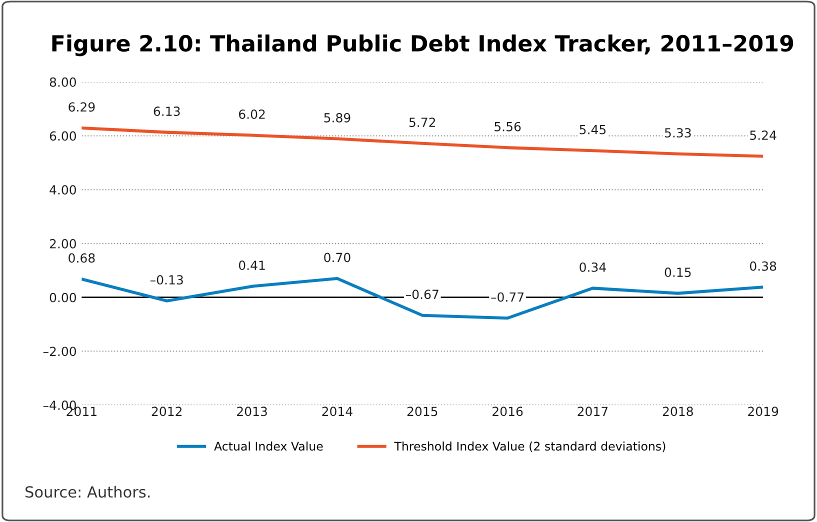  Describe the element at coordinates (337, 117) in the screenshot. I see `data-label: 5.89` at that location.